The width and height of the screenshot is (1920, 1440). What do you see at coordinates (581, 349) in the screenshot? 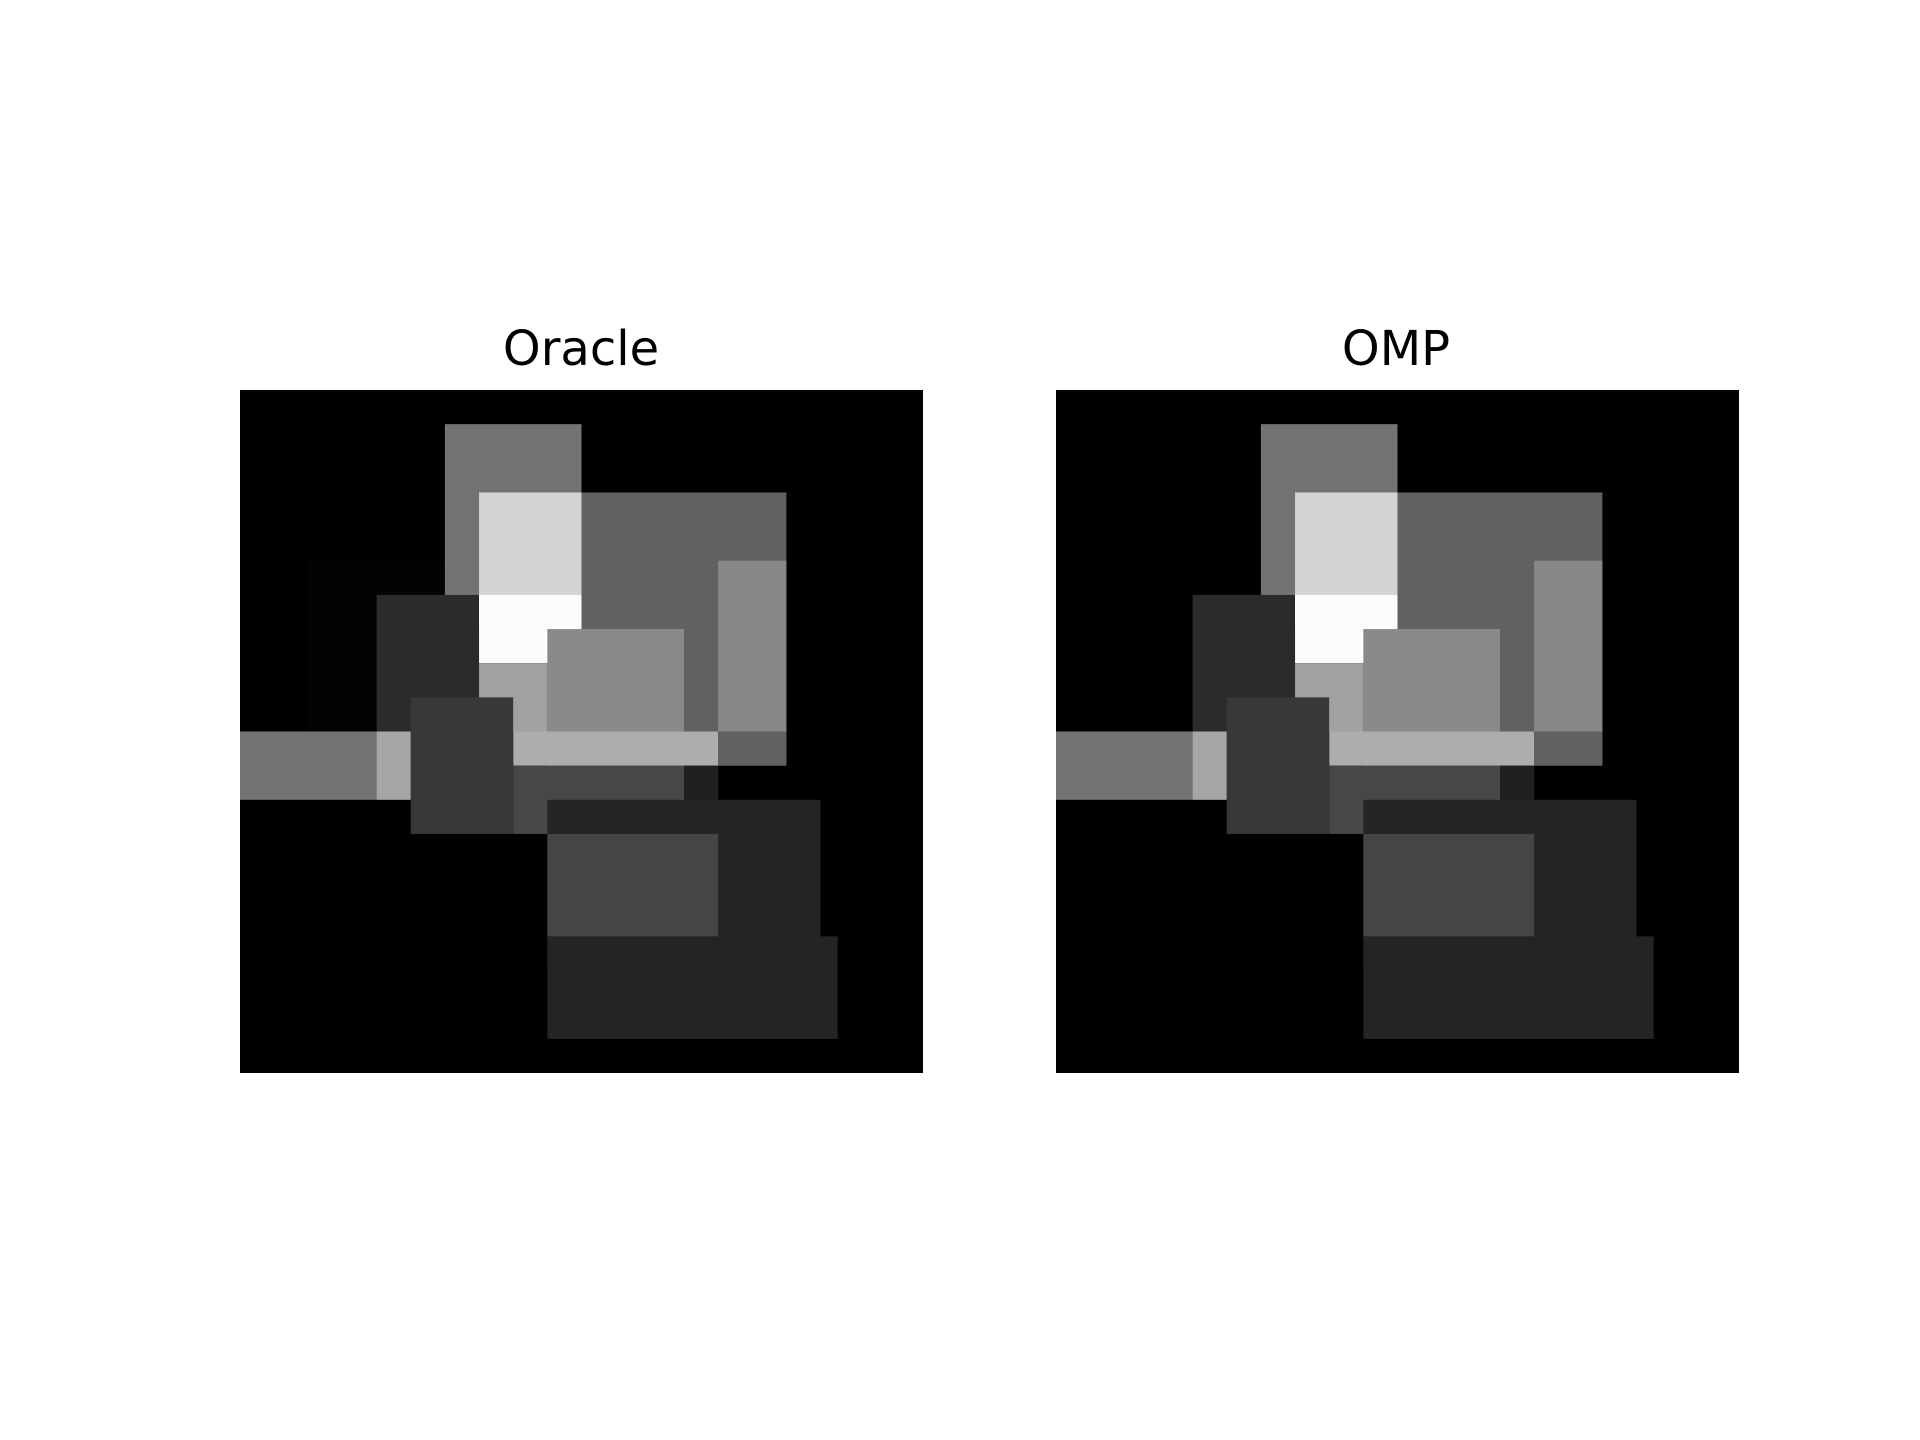
I see `oracle-title: Oracle` at bounding box center [581, 349].